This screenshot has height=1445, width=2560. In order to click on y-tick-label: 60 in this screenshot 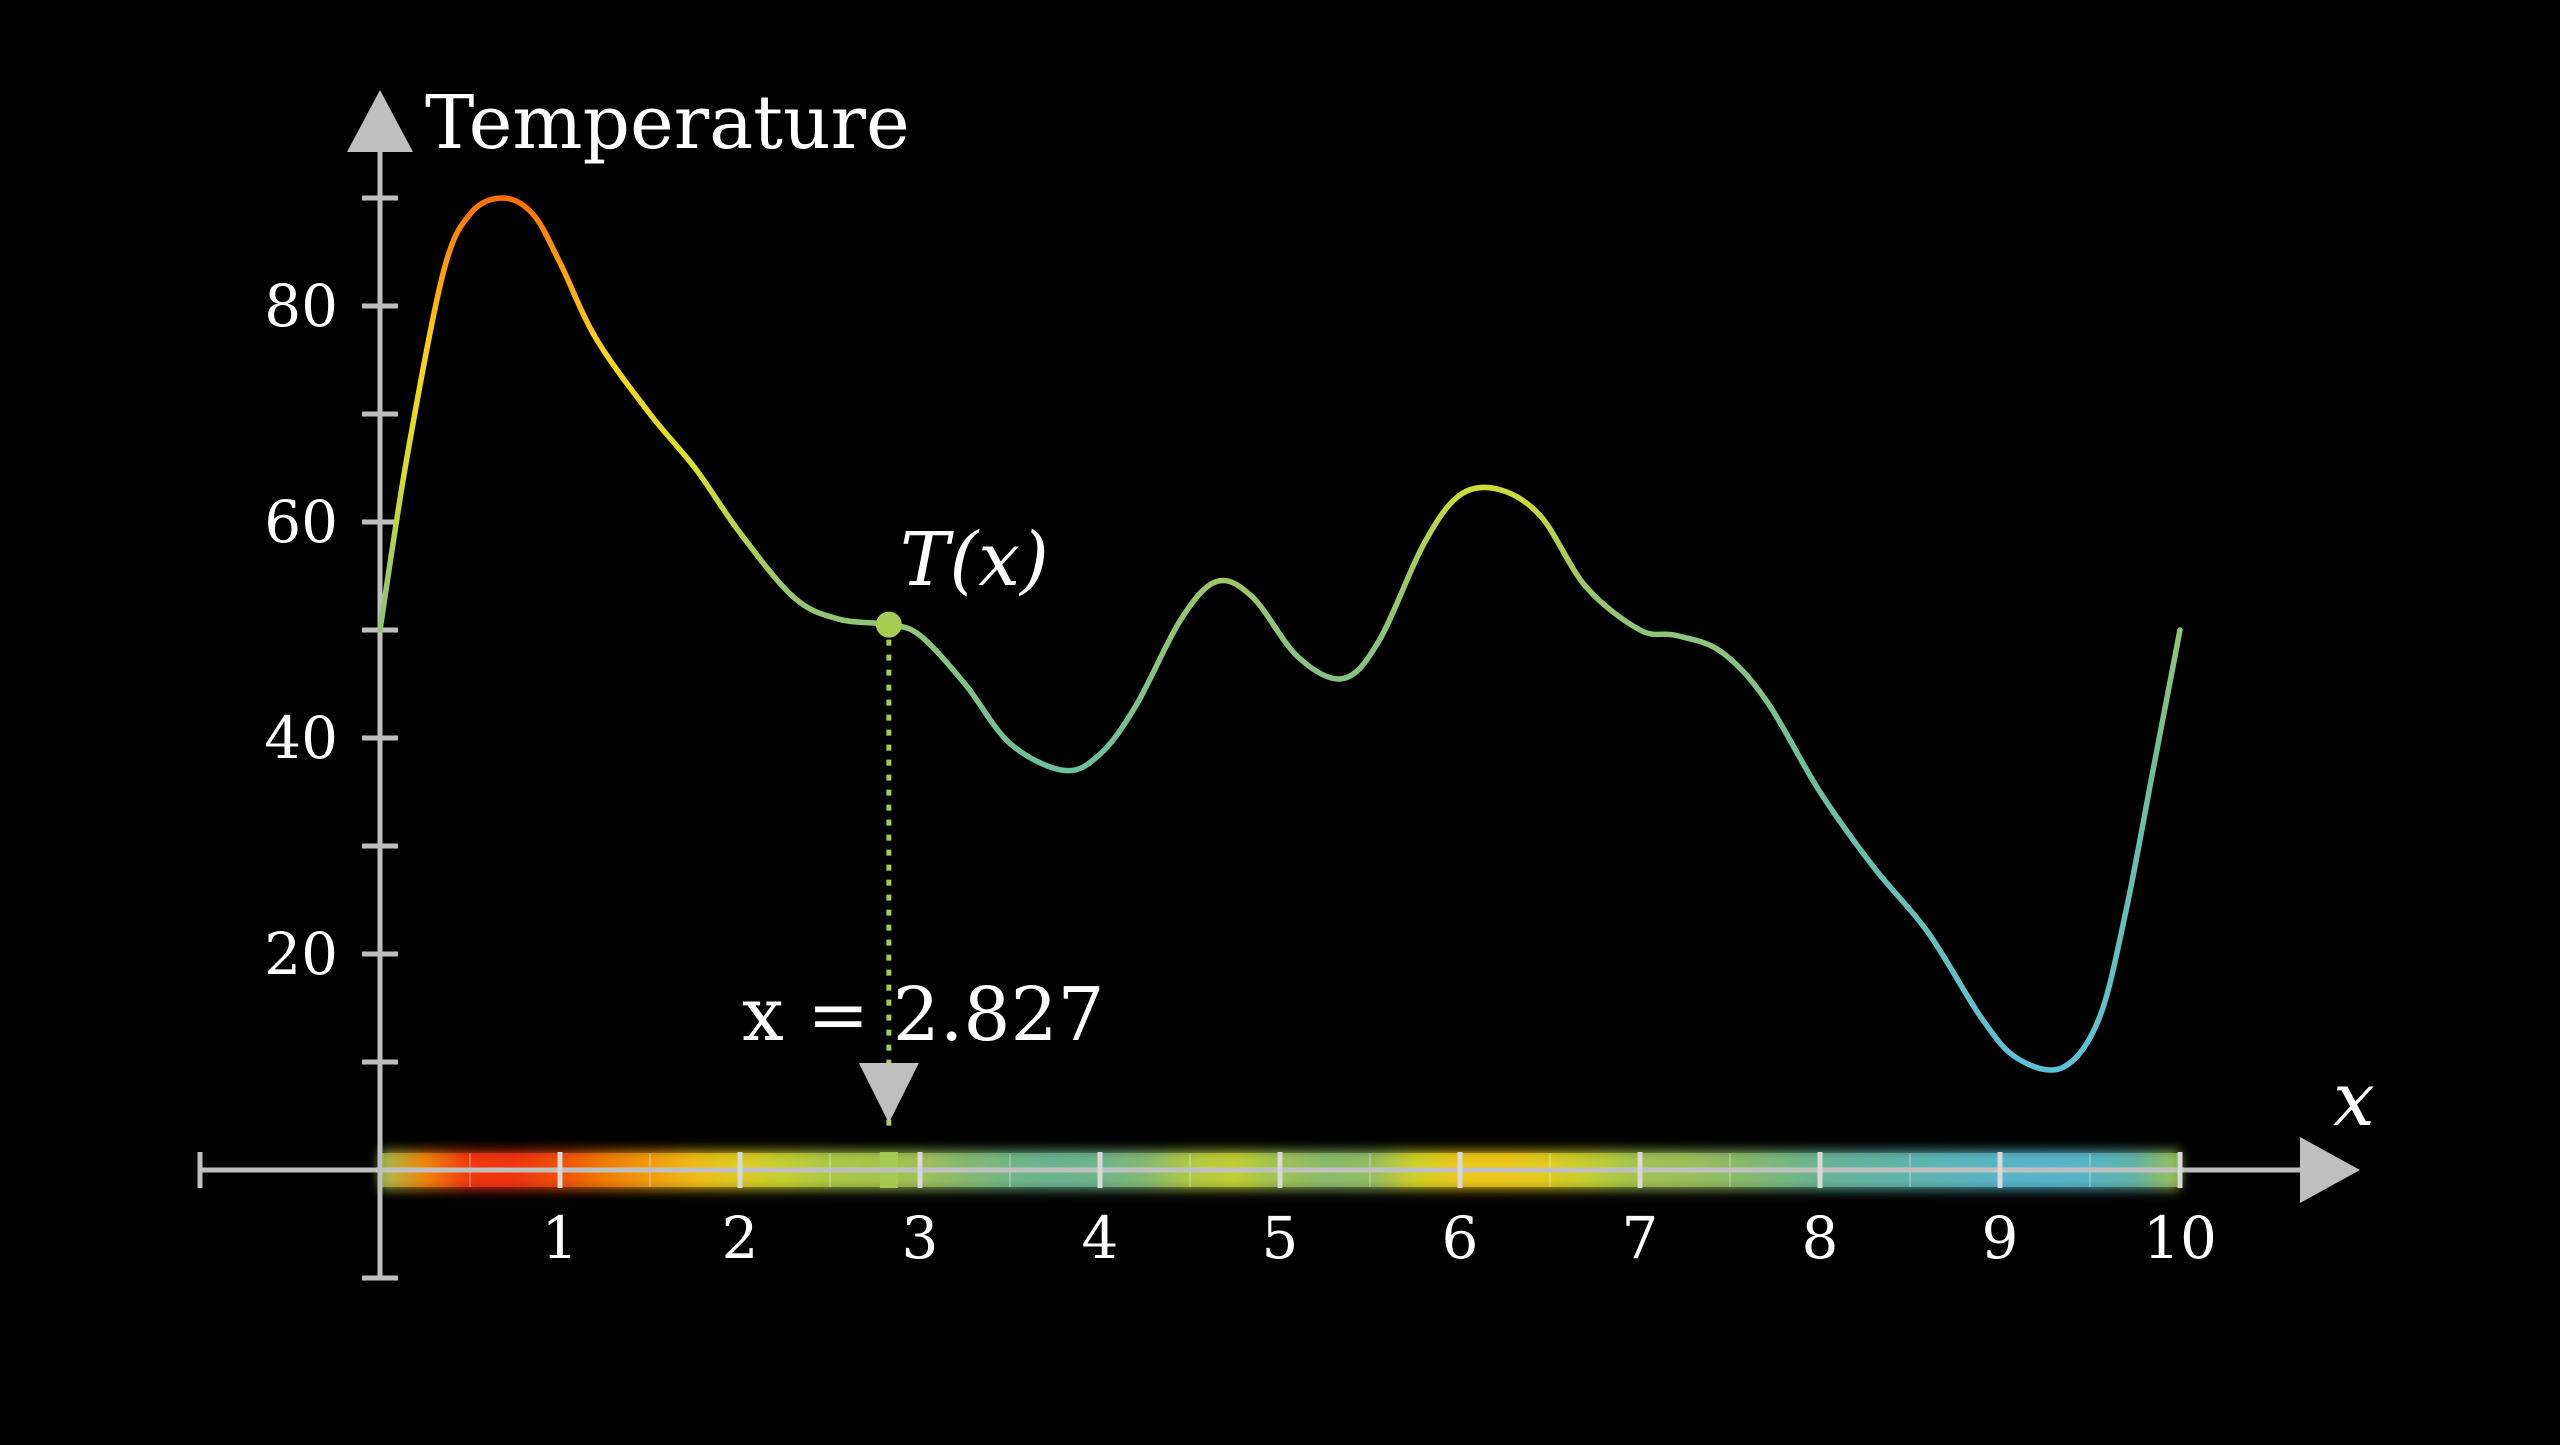, I will do `click(301, 522)`.